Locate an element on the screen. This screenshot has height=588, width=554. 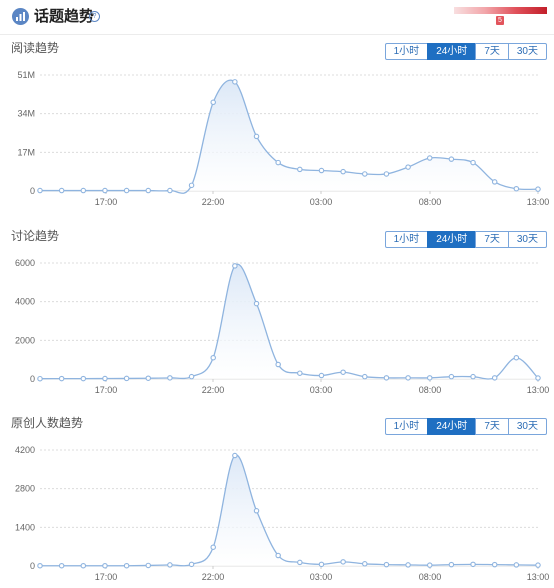
page-title: 话题趋势 is located at coordinates (64, 16).